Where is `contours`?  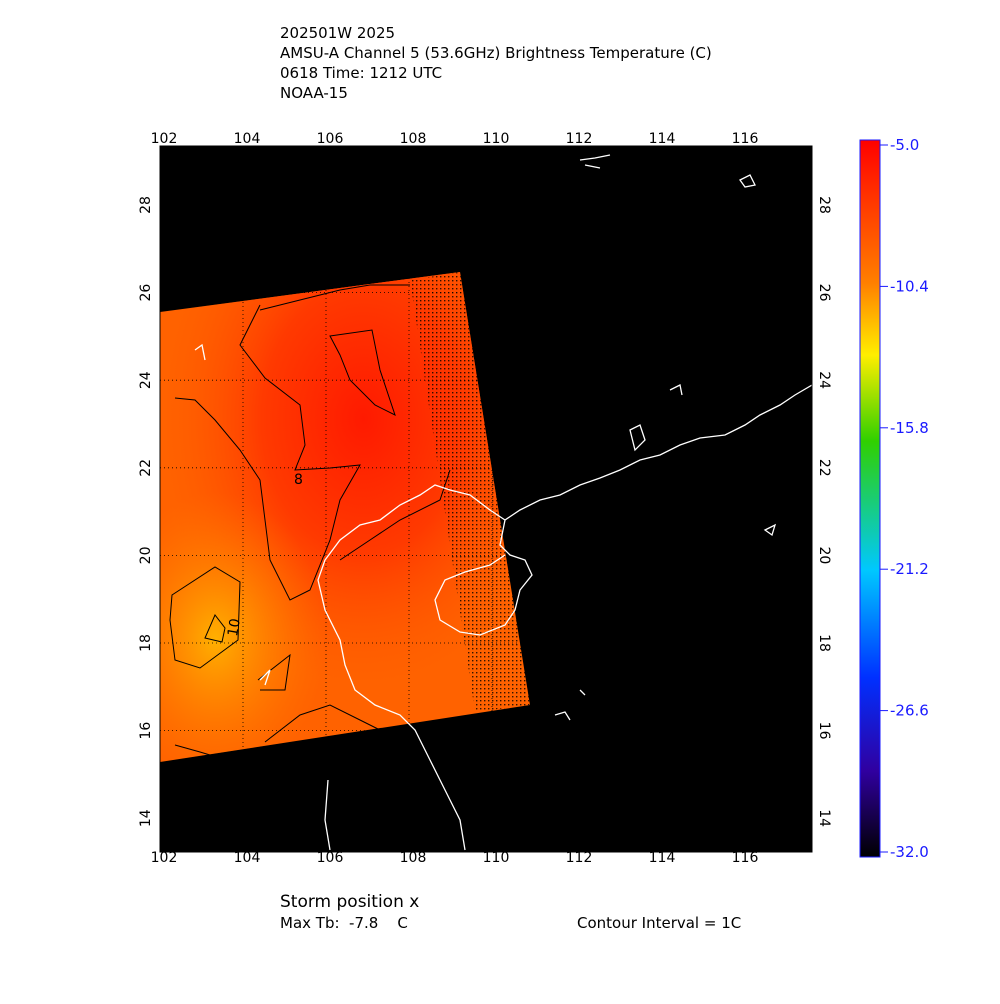 contours is located at coordinates (310, 521).